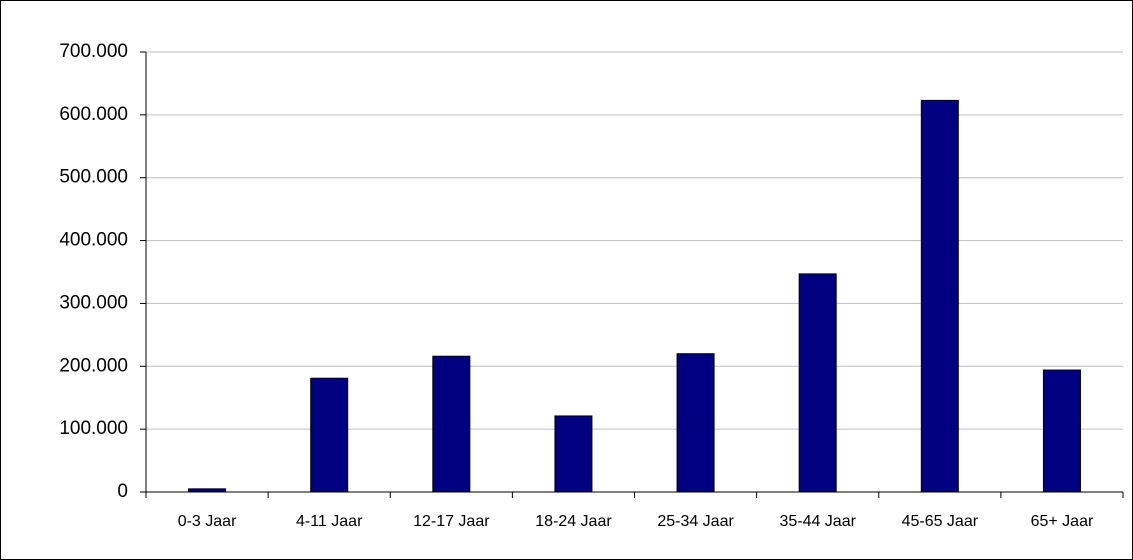  Describe the element at coordinates (93, 177) in the screenshot. I see `y-tick-label: 500.000` at that location.